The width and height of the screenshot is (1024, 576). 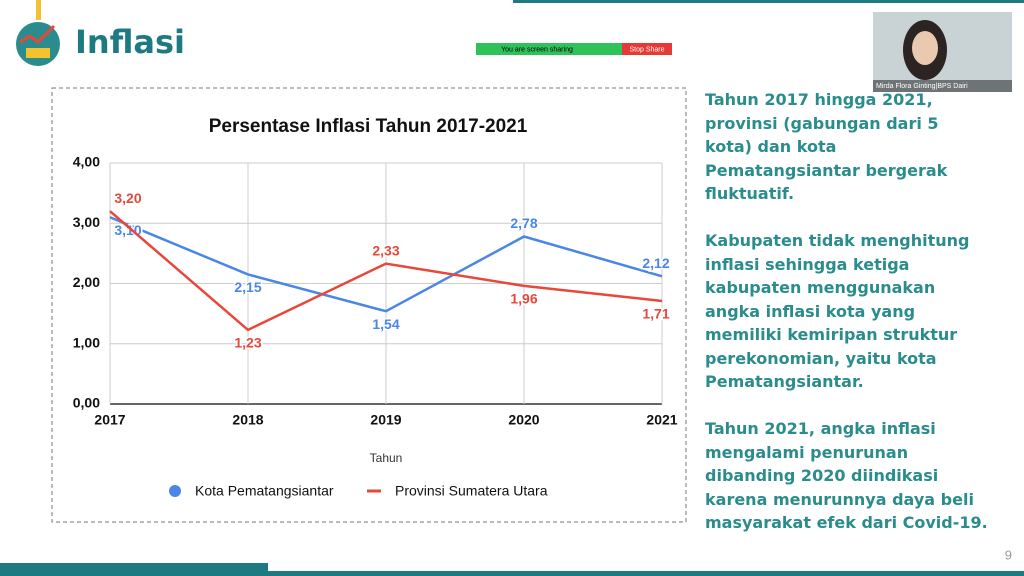 I want to click on y-tick-label: 0,00, so click(x=86, y=403).